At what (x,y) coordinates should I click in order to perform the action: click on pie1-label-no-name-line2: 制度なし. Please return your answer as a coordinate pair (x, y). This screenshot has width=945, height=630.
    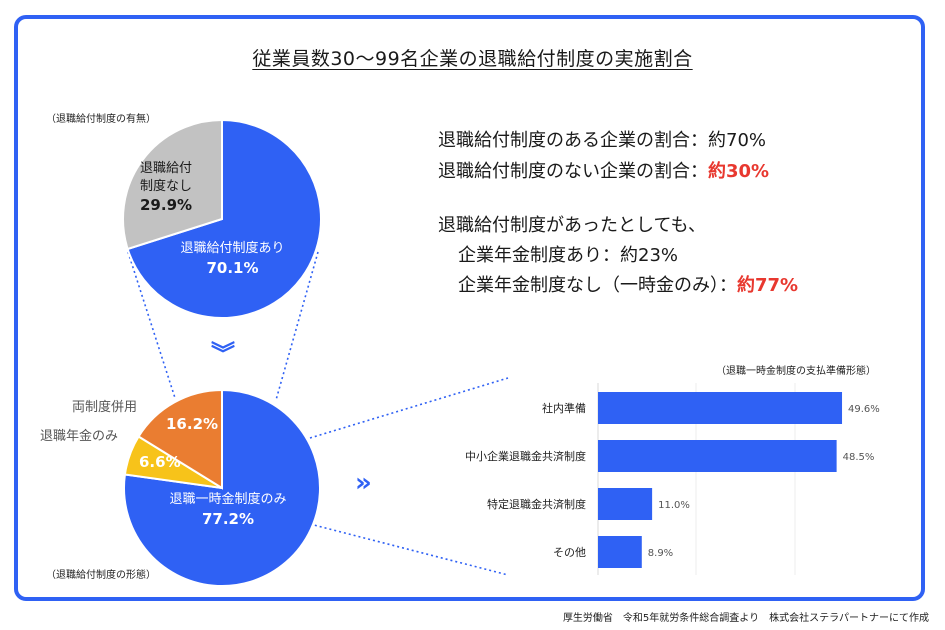
    Looking at the image, I should click on (166, 186).